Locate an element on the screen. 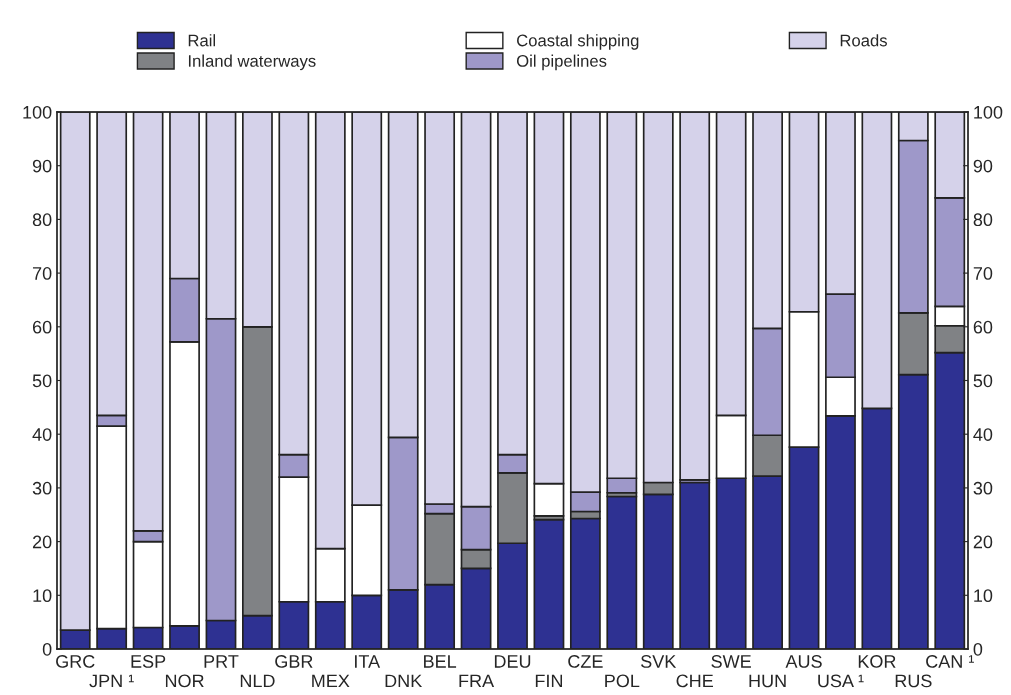 The width and height of the screenshot is (1011, 695). x-tick-label: FIN is located at coordinates (549, 681).